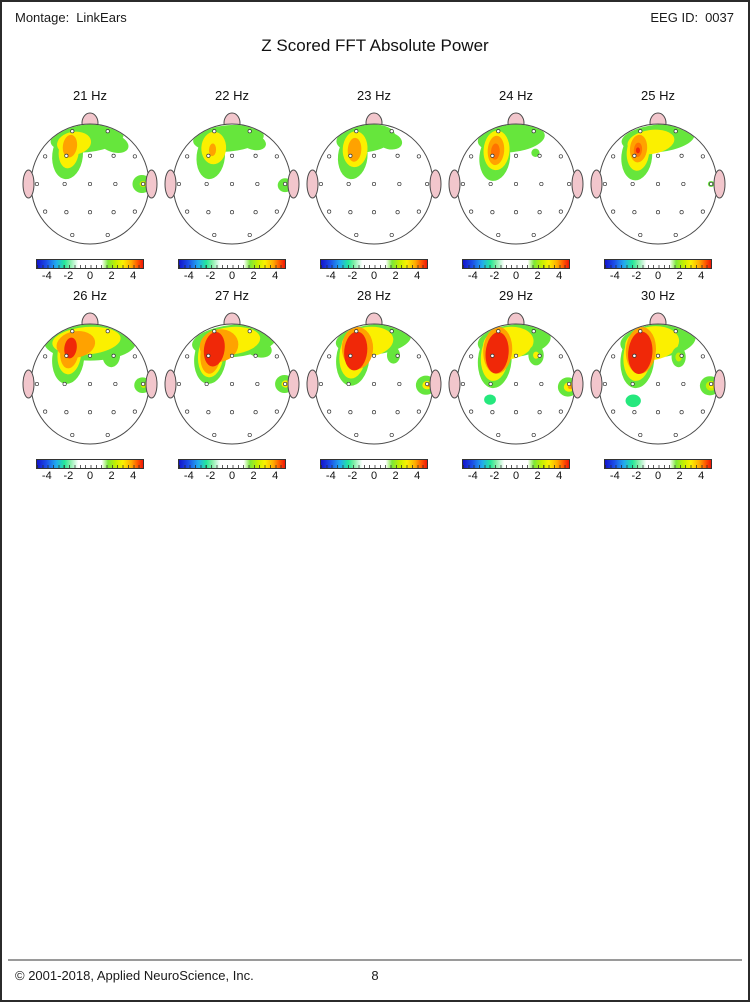 This screenshot has width=750, height=1002. What do you see at coordinates (374, 378) in the screenshot?
I see `head-topomap-28hz` at bounding box center [374, 378].